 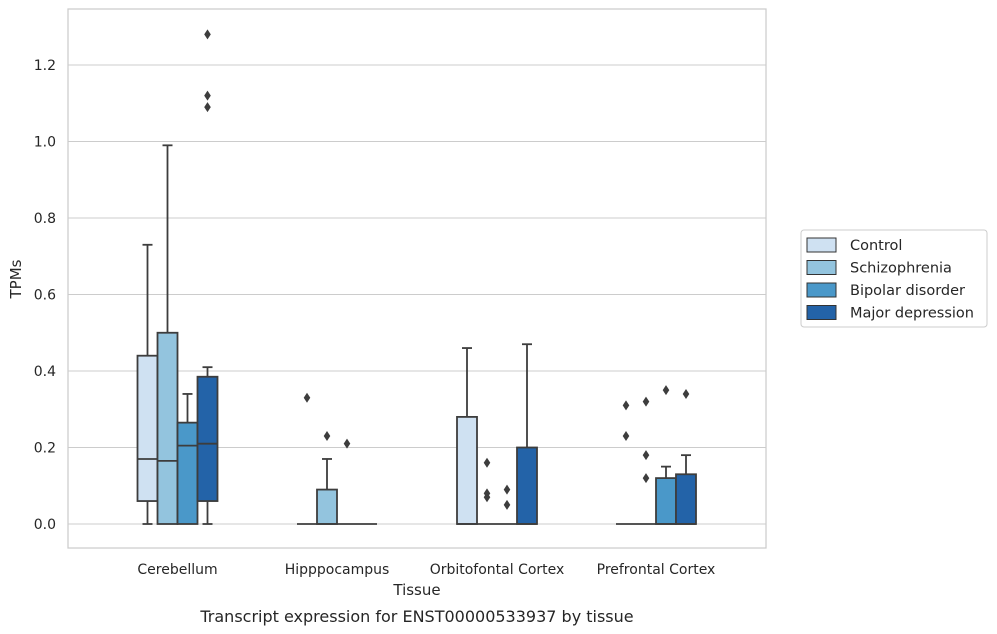 I want to click on legend-item-schizophrenia: Schizophrenia, so click(x=879, y=268).